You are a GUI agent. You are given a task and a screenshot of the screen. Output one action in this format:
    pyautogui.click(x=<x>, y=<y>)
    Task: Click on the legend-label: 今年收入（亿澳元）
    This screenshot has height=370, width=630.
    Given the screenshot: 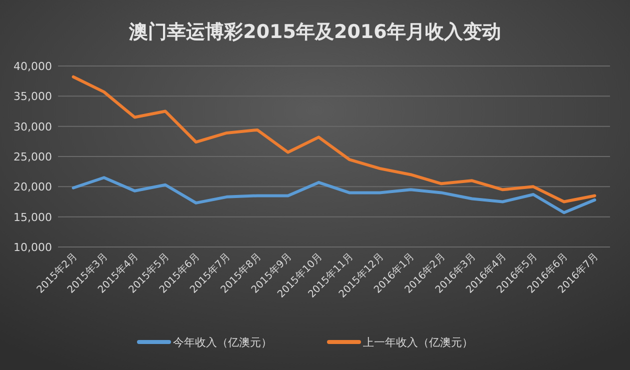 What is the action you would take?
    pyautogui.click(x=222, y=342)
    